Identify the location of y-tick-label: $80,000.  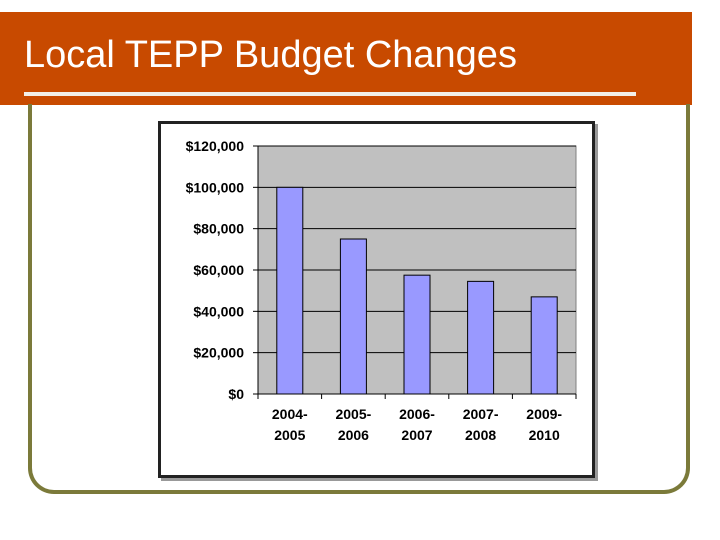
(218, 229).